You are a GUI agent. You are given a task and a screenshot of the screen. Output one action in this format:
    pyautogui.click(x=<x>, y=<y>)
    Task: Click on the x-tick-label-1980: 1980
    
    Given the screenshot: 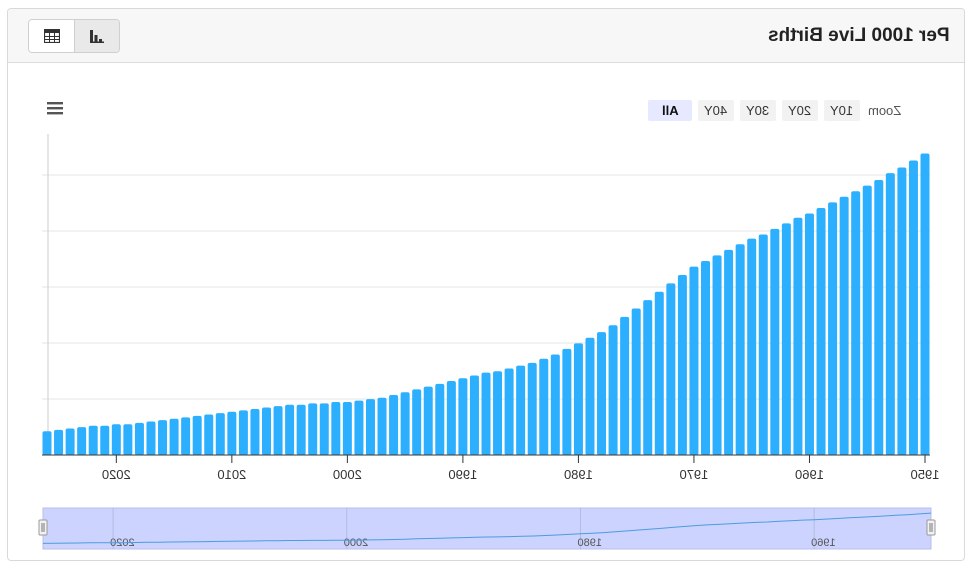 What is the action you would take?
    pyautogui.click(x=578, y=474)
    